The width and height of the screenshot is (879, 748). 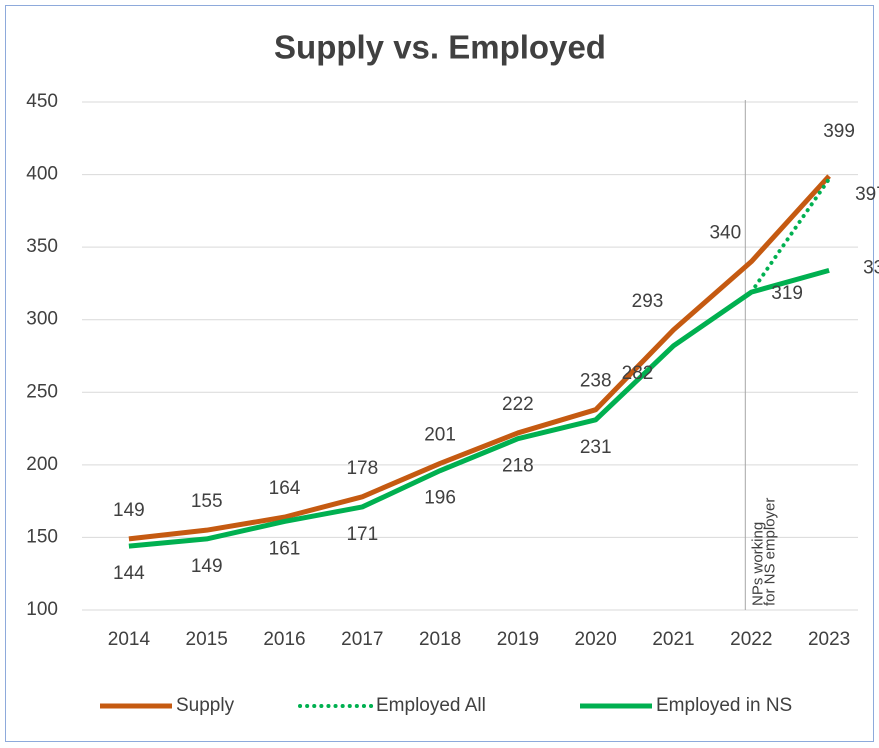 I want to click on series-line, so click(x=790, y=235).